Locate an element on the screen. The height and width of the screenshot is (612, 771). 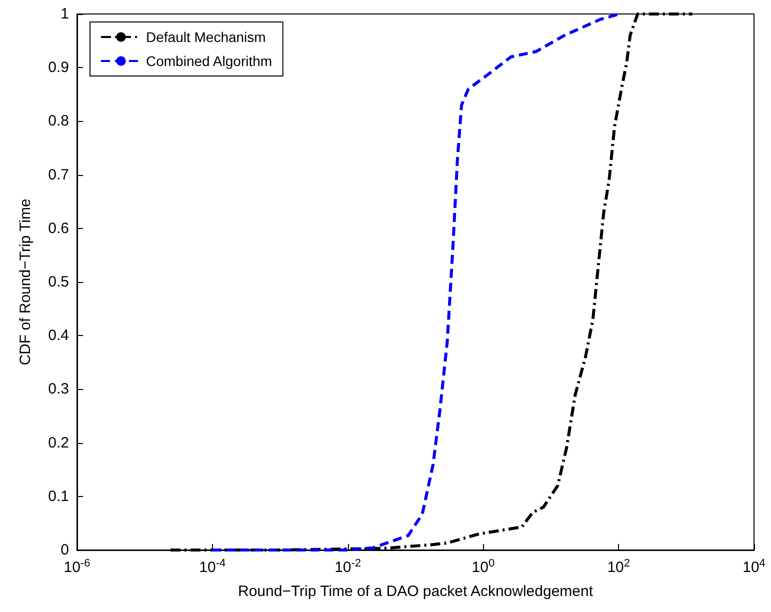
y-tick-label: 0.3 is located at coordinates (58, 389).